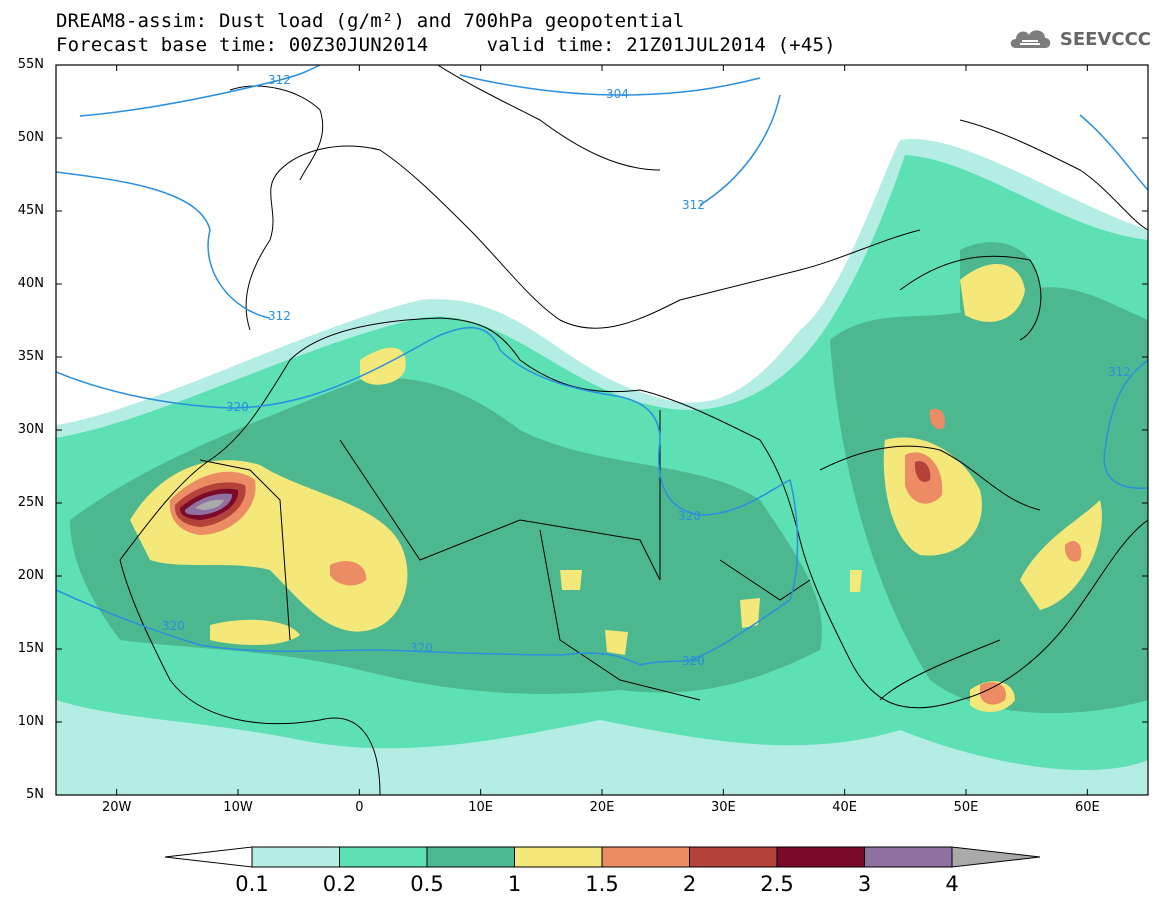 The image size is (1165, 907). Describe the element at coordinates (339, 884) in the screenshot. I see `colorbar-level-label: 0.2` at that location.